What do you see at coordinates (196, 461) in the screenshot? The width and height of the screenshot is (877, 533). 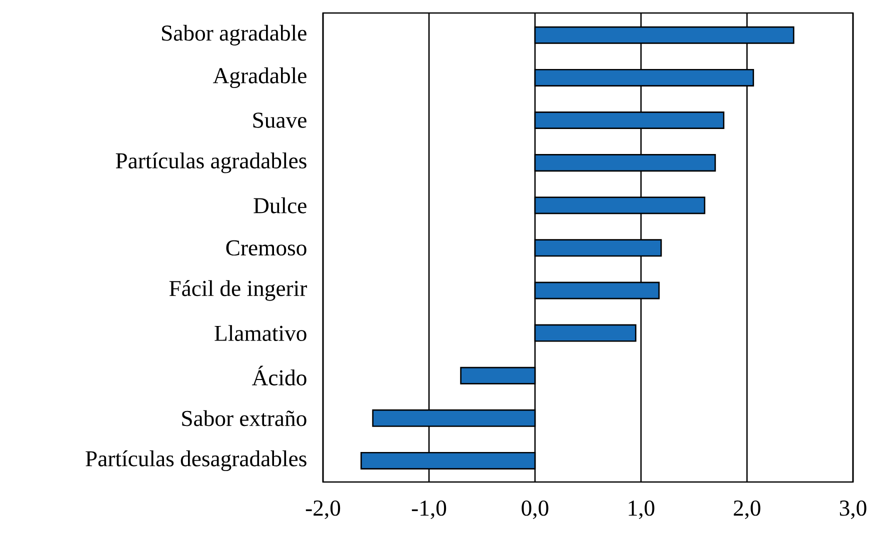 I see `y-tick-label: Partículas desagradables` at bounding box center [196, 461].